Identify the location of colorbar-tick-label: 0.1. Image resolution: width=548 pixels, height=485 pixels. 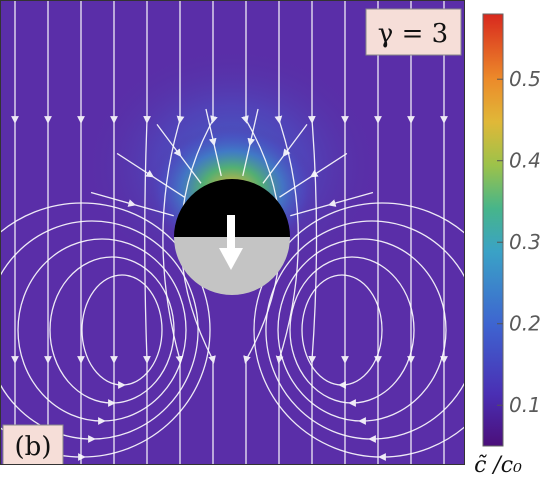
(525, 405).